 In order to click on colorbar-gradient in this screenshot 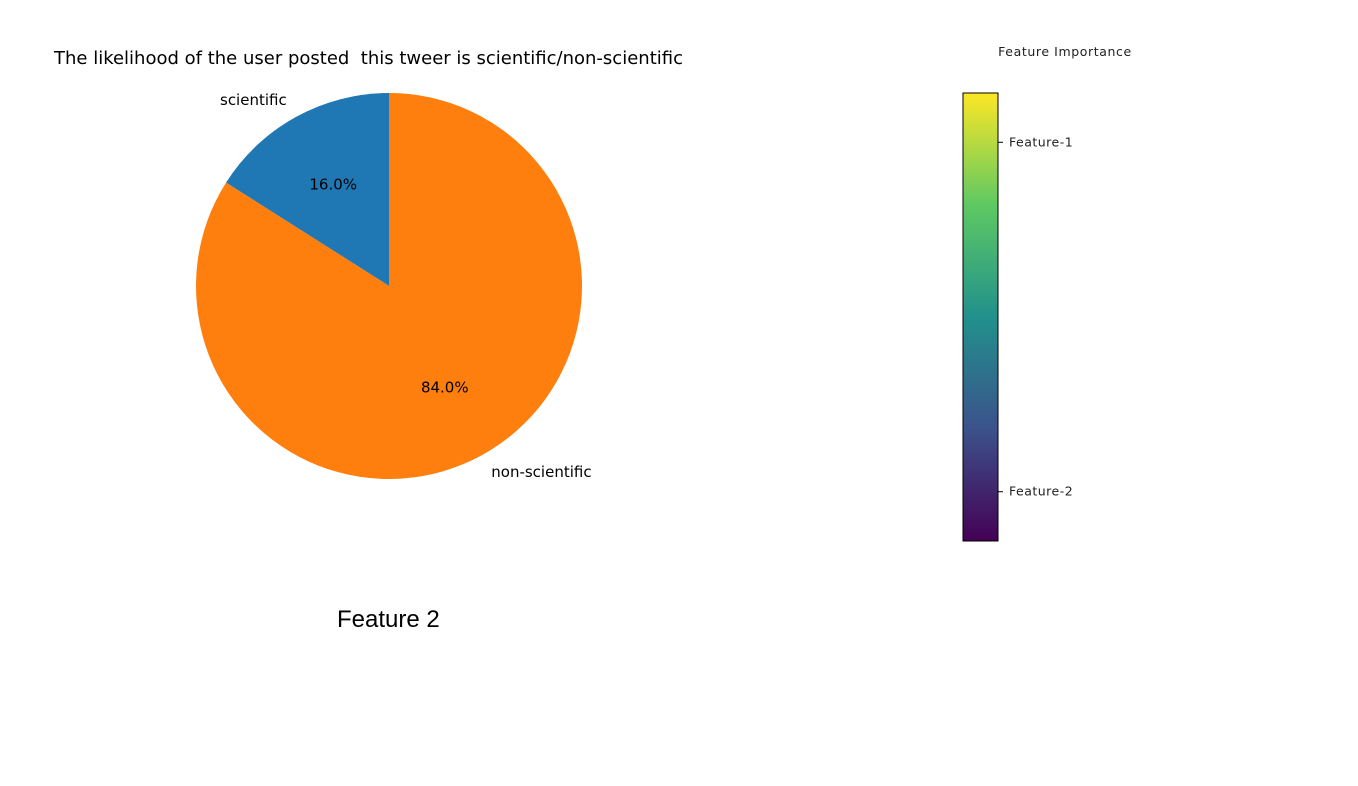, I will do `click(980, 317)`.